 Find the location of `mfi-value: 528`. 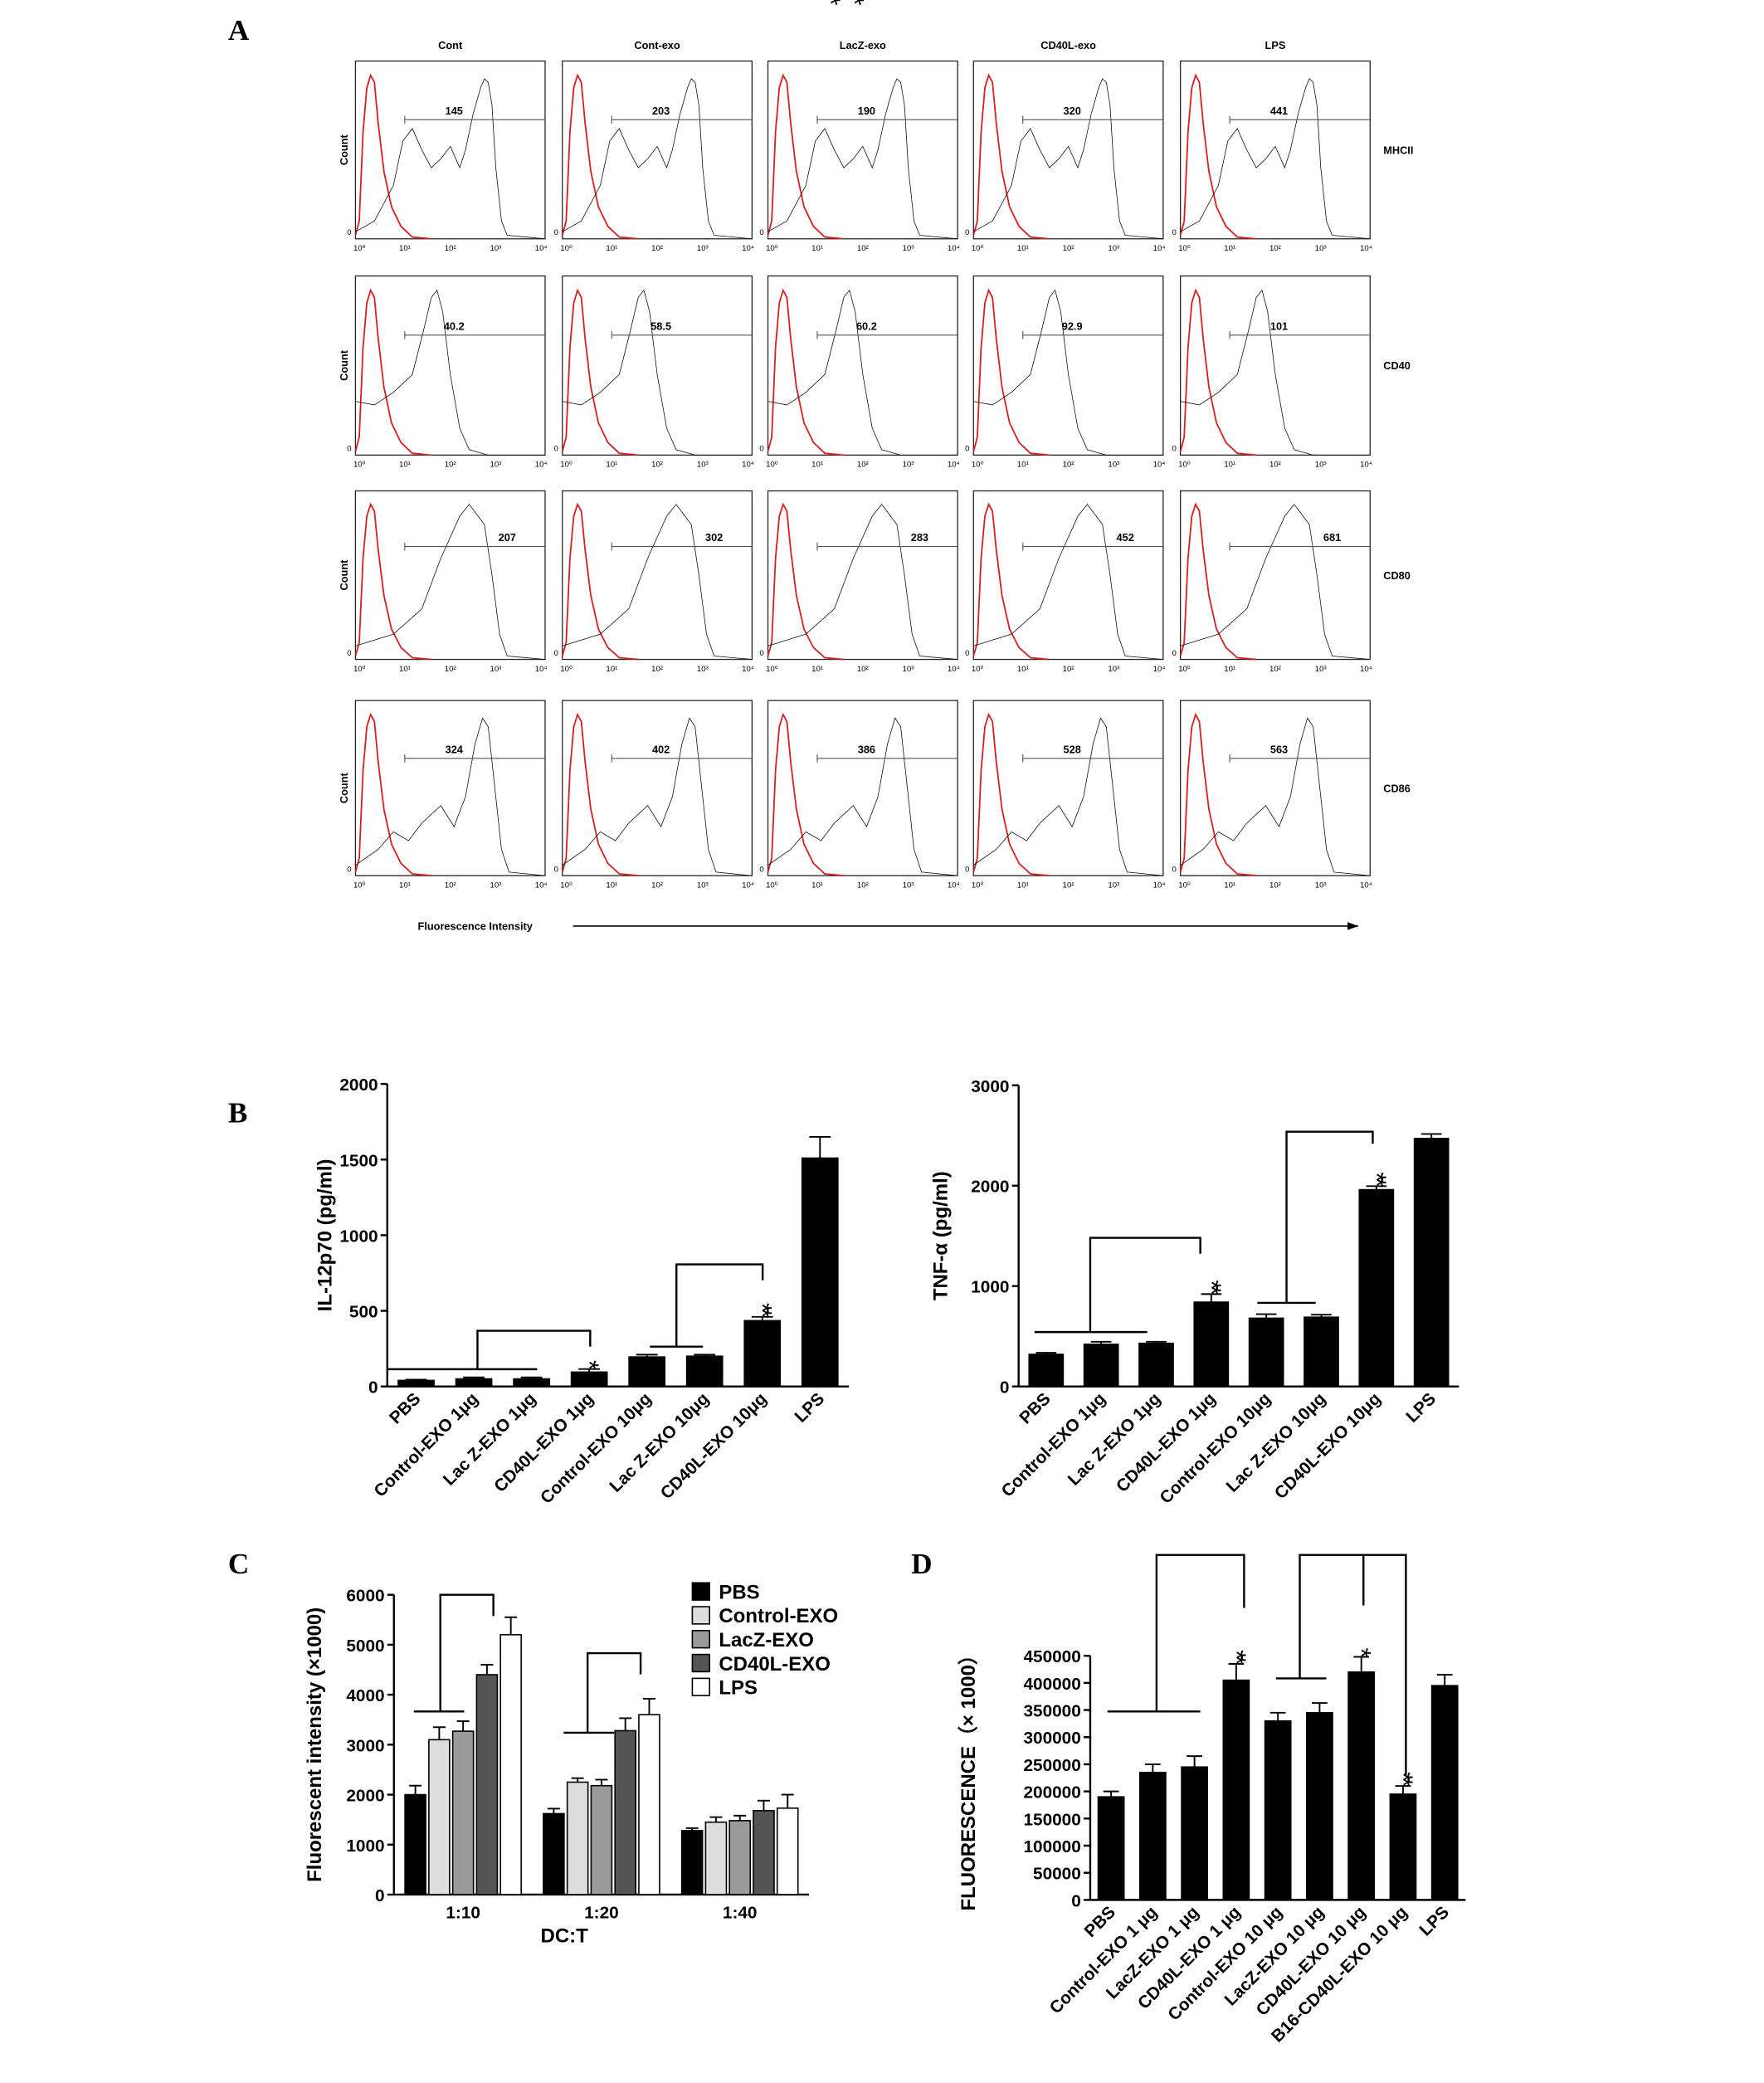

mfi-value: 528 is located at coordinates (1072, 749).